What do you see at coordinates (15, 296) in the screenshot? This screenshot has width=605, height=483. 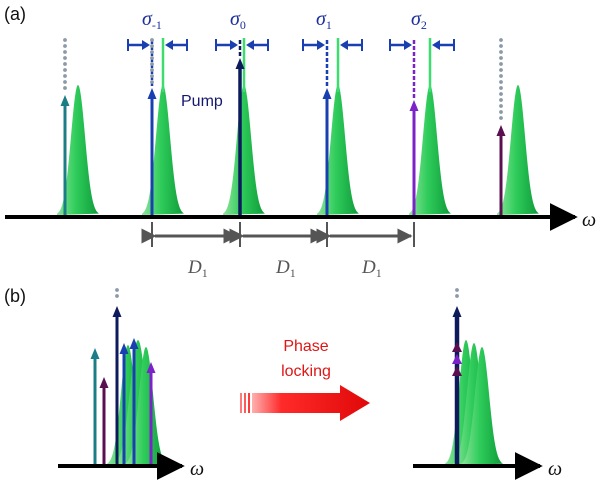 I see `panel-b-label: (b)` at bounding box center [15, 296].